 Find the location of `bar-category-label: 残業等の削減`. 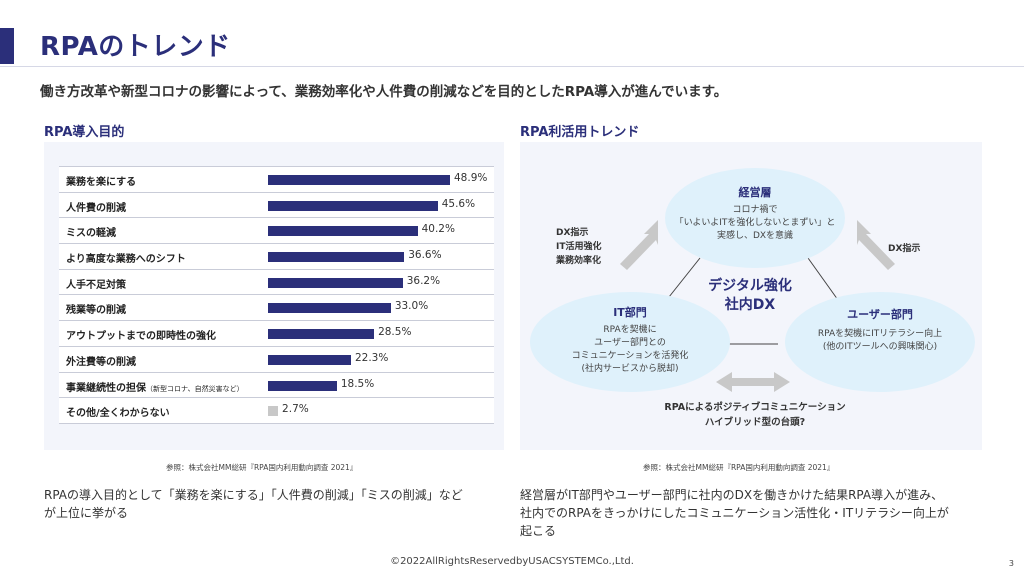

bar-category-label: 残業等の削減 is located at coordinates (96, 308).